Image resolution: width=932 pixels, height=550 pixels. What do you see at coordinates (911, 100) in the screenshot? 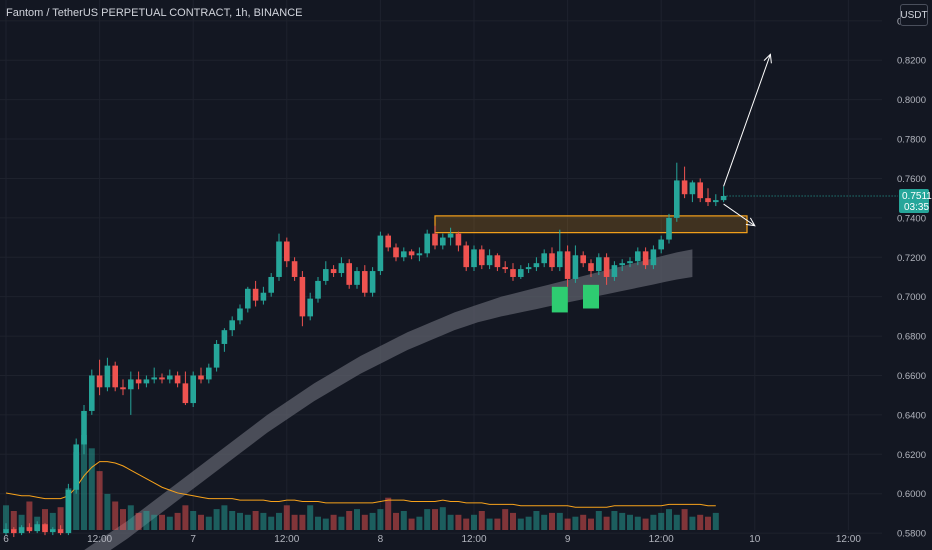
I see `price-tick-label: 0.8000` at bounding box center [911, 100].